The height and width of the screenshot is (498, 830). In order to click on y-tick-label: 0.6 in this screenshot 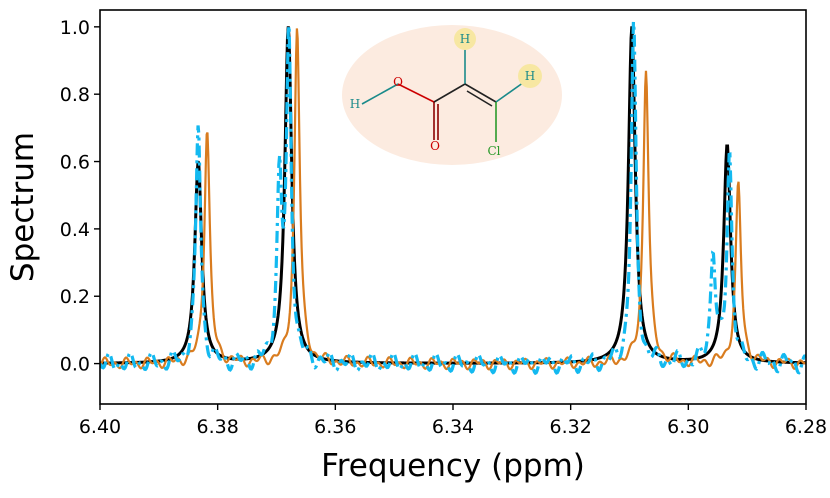, I will do `click(75, 163)`.